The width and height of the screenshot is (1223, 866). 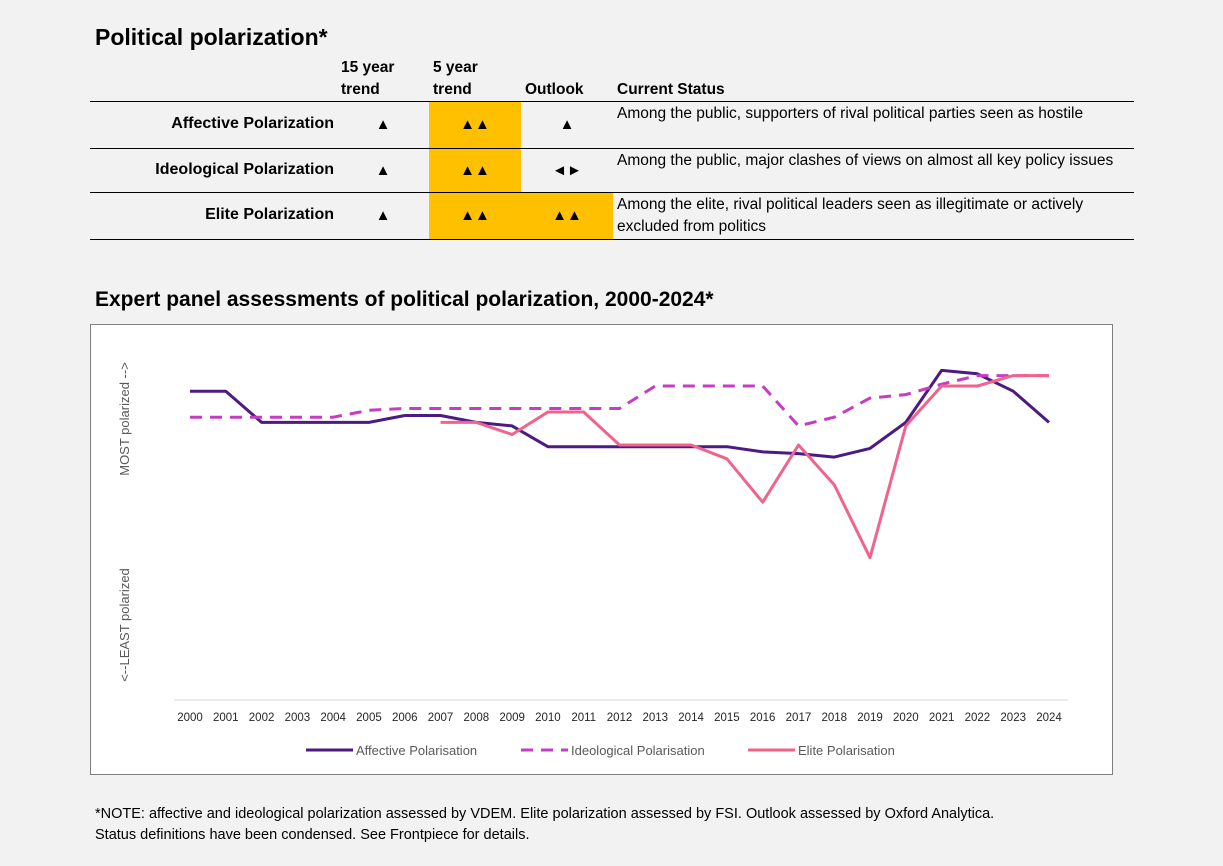 What do you see at coordinates (269, 214) in the screenshot?
I see `row-label: Elite Polarization` at bounding box center [269, 214].